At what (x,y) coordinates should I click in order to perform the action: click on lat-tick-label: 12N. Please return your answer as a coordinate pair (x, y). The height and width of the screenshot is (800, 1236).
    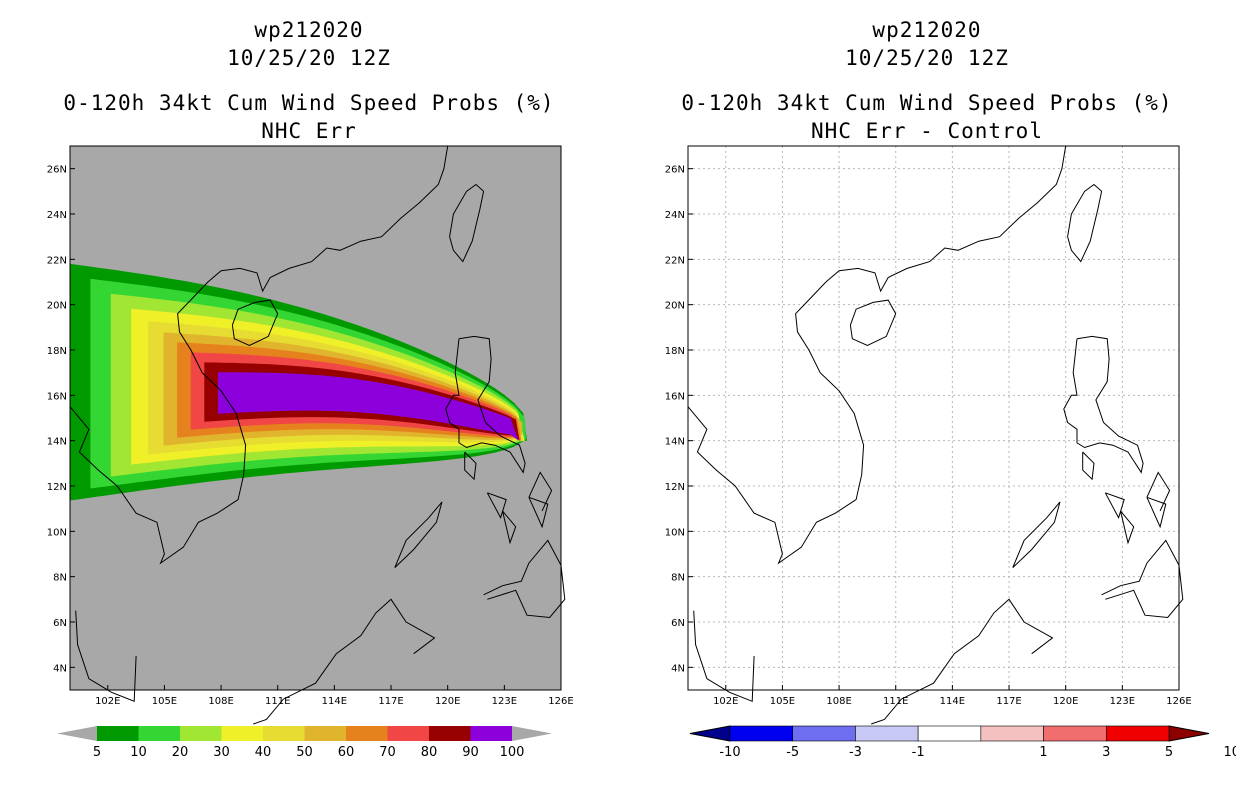
    Looking at the image, I should click on (675, 487).